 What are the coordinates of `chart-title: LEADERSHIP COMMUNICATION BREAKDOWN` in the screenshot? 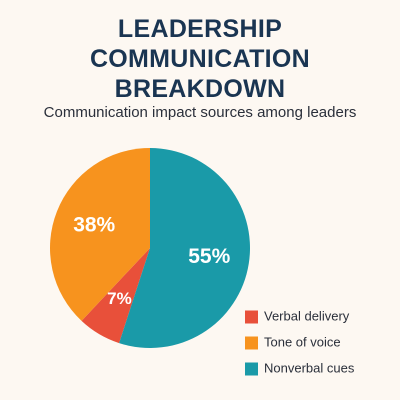 It's located at (200, 59).